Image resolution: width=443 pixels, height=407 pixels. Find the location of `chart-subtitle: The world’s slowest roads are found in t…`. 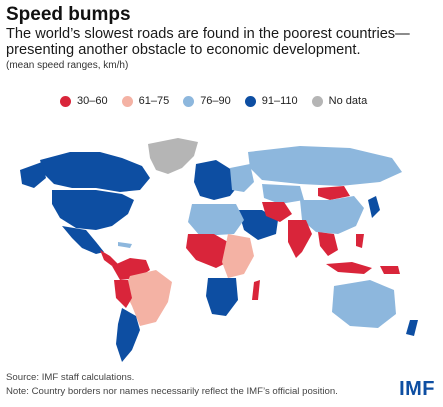

chart-subtitle: The world’s slowest roads are found in t… is located at coordinates (208, 42).